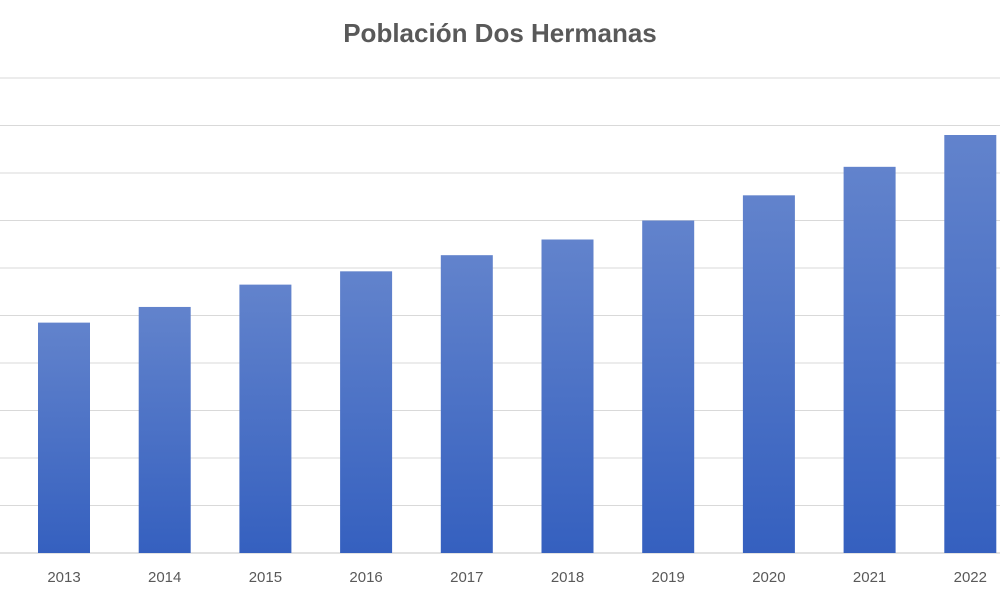  What do you see at coordinates (668, 386) in the screenshot?
I see `bar-2019` at bounding box center [668, 386].